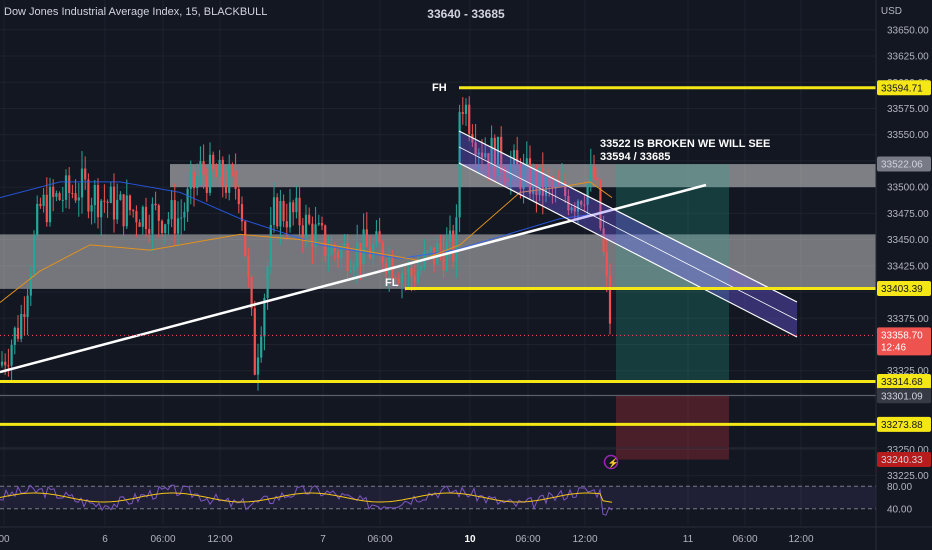 The width and height of the screenshot is (932, 550). I want to click on annotation-line-2: 33594 / 33685, so click(635, 157).